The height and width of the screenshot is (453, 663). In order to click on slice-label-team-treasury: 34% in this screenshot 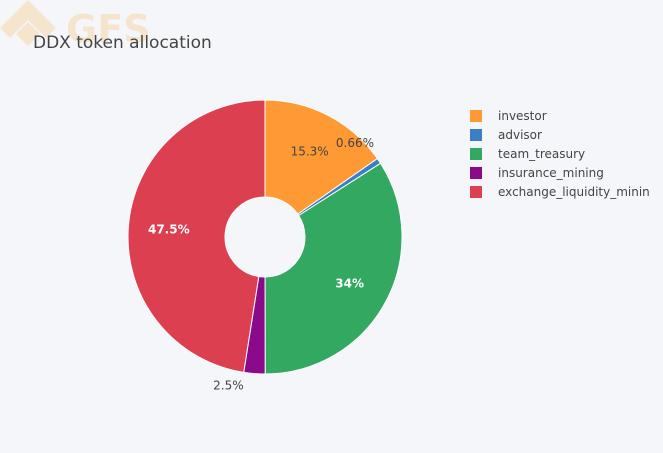, I will do `click(349, 283)`.